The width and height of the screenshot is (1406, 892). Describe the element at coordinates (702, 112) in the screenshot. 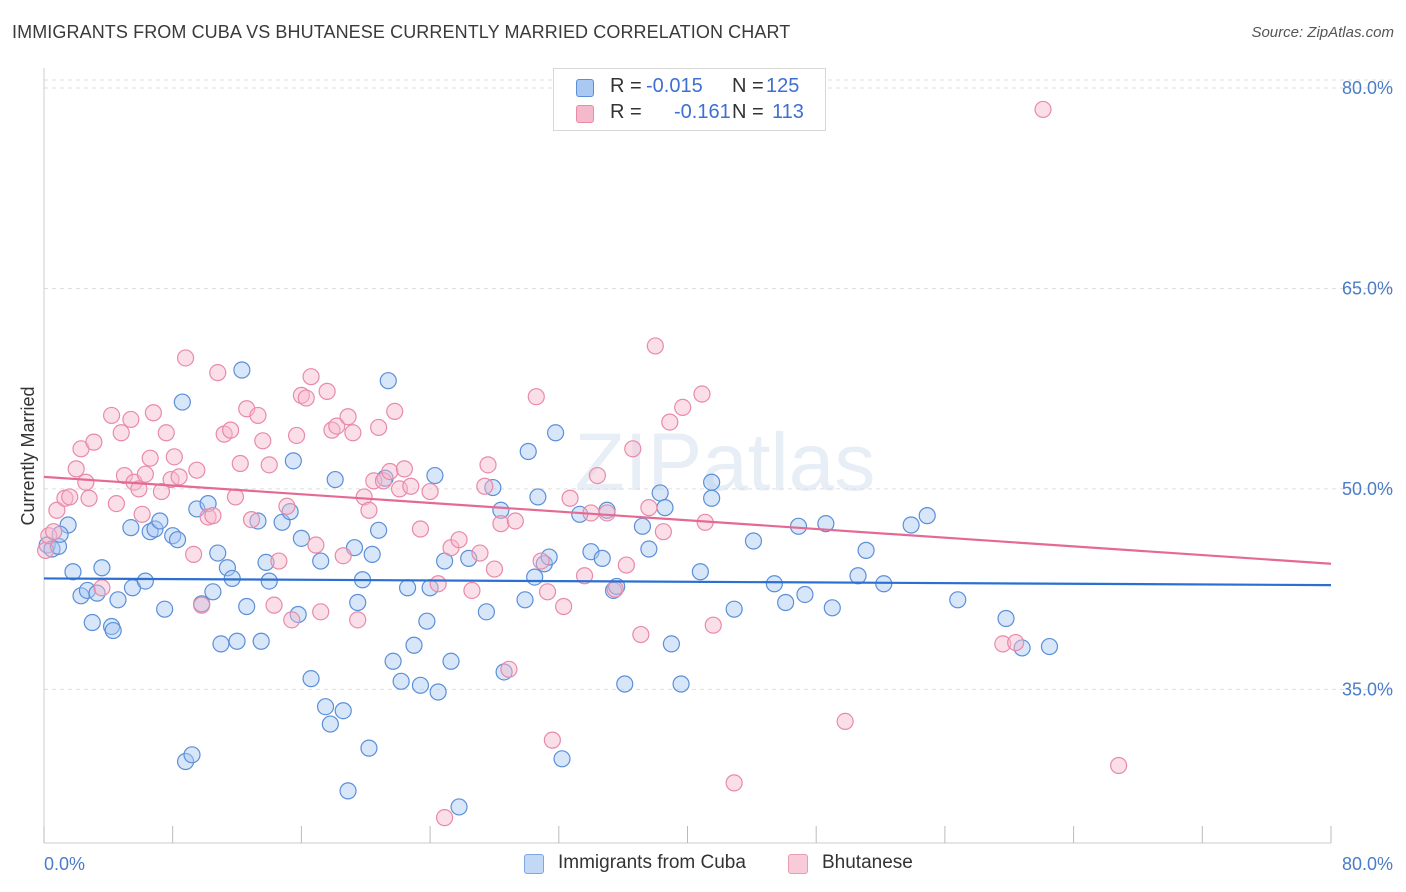

I see `r-value: -0.161` at that location.